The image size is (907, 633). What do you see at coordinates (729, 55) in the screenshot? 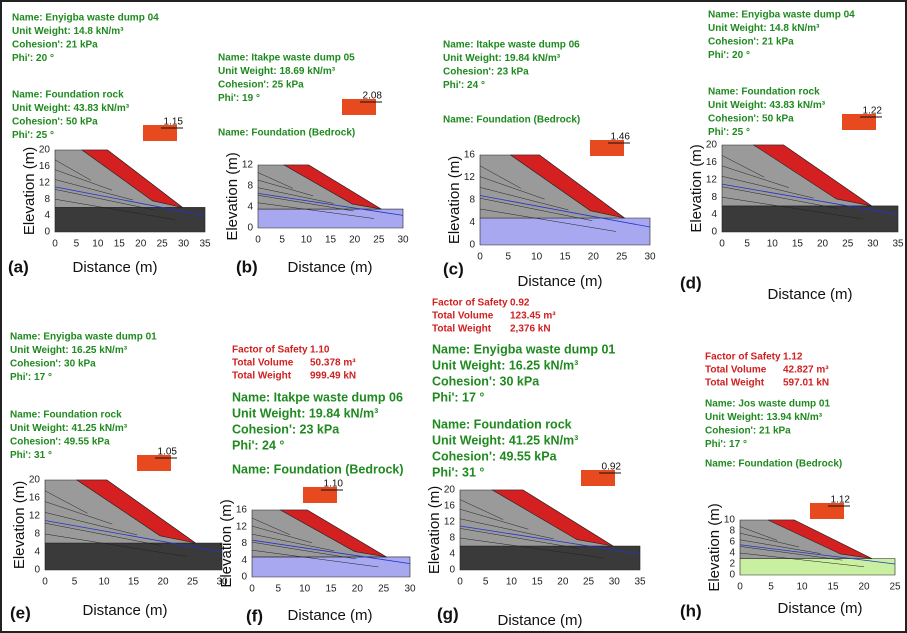
I see `material-info: Phi': 20 °` at bounding box center [729, 55].